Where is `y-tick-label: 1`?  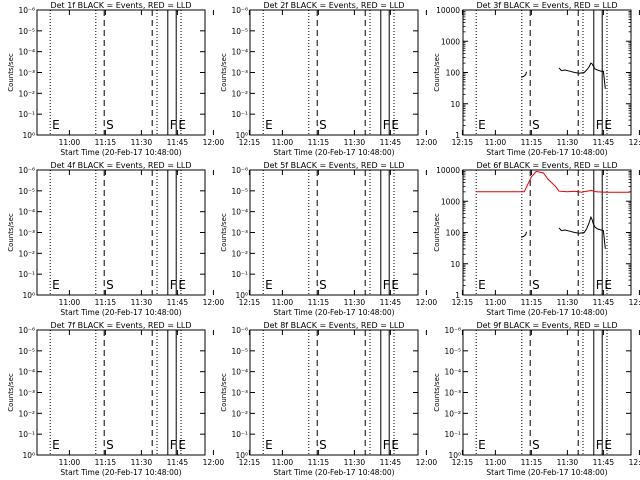 y-tick-label: 1 is located at coordinates (457, 135).